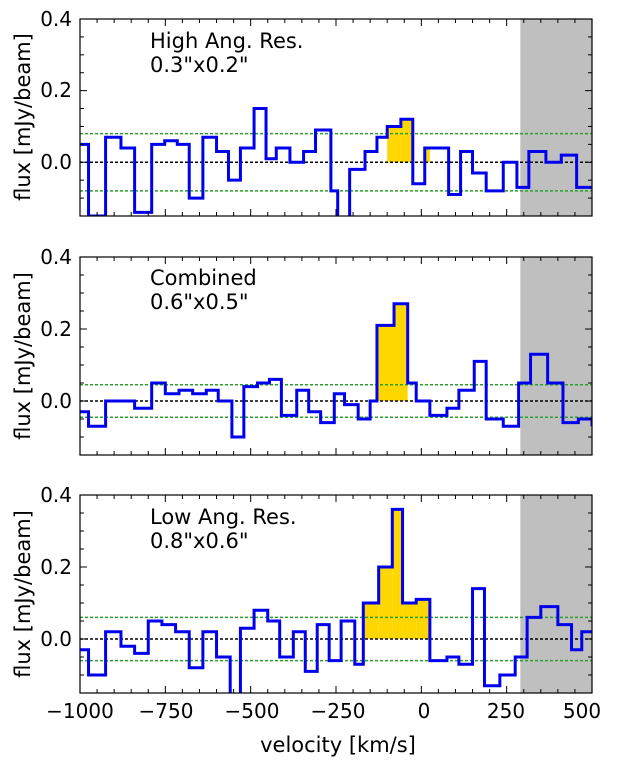 Image resolution: width=623 pixels, height=766 pixels. I want to click on x-tick-label: 500, so click(582, 711).